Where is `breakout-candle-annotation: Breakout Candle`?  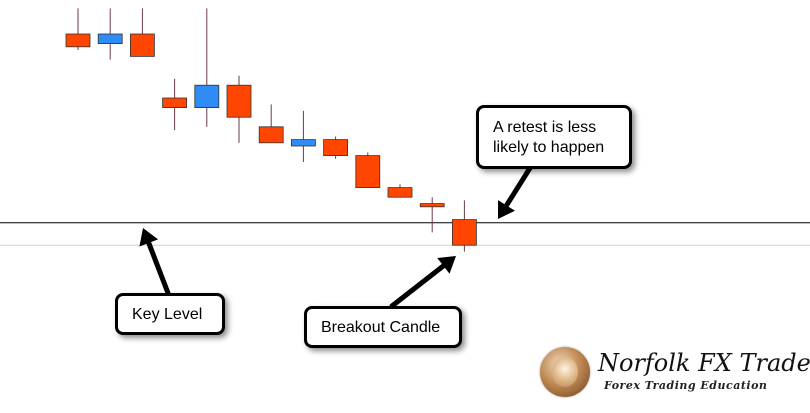 breakout-candle-annotation: Breakout Candle is located at coordinates (383, 327).